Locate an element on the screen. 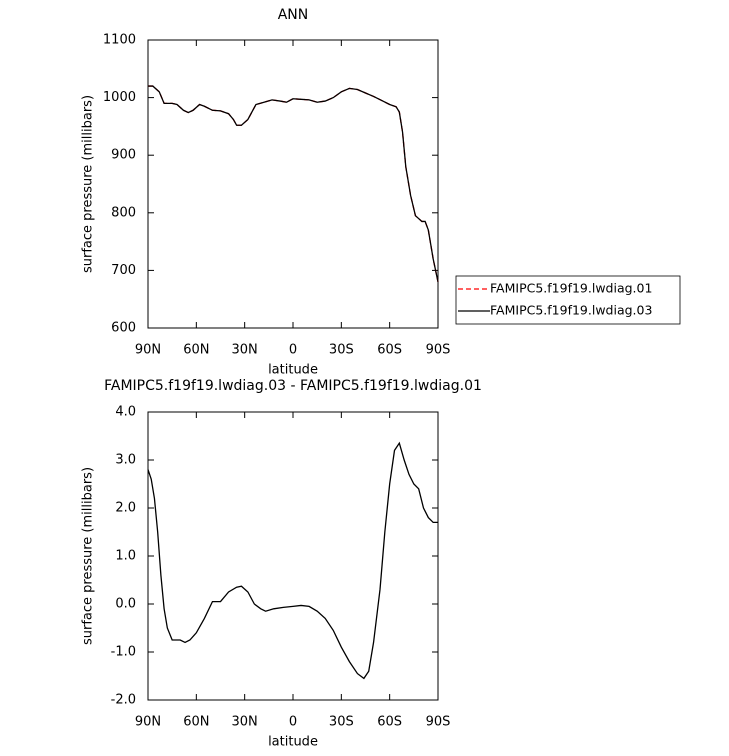  y-tick-label: 1000 is located at coordinates (119, 97).